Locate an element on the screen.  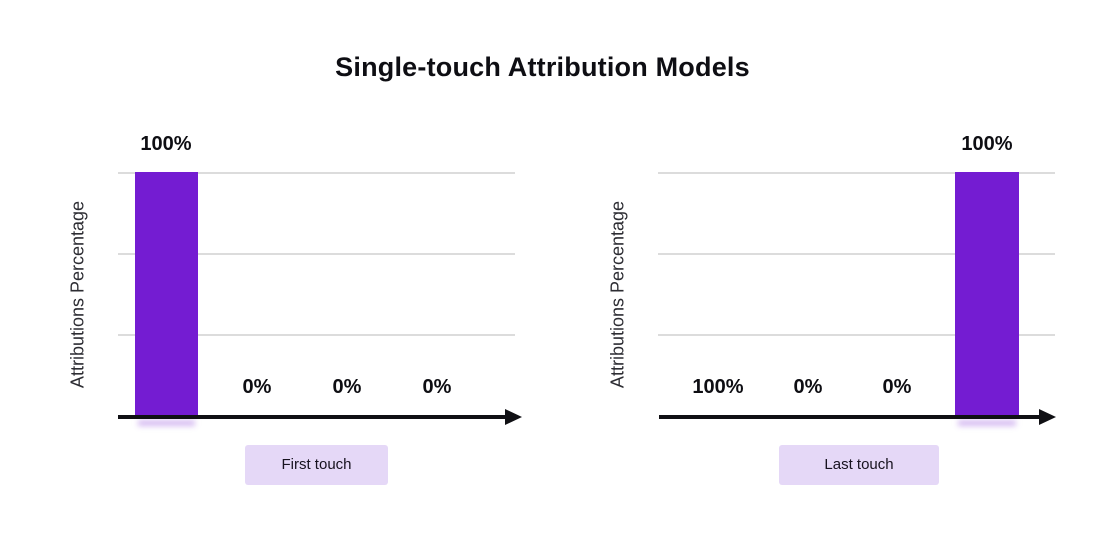
page-title: Single-touch Attribution Models is located at coordinates (542, 67).